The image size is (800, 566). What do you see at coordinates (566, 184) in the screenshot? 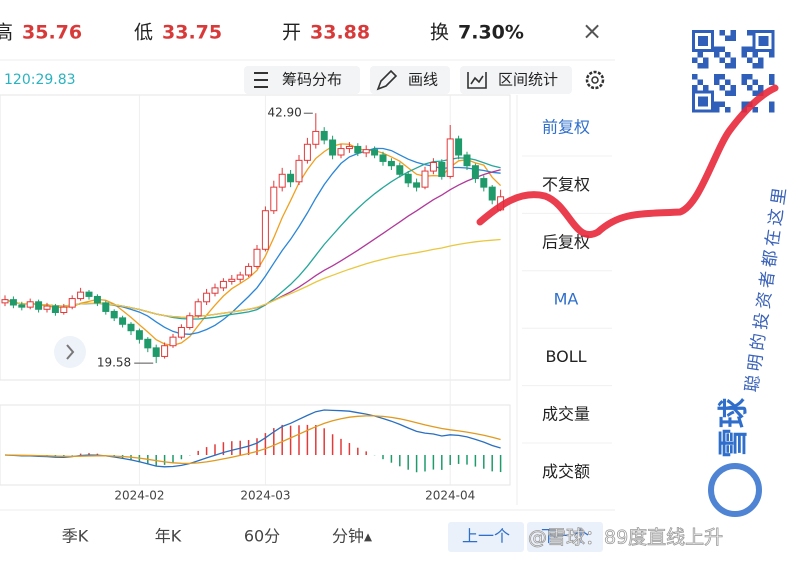
I see `menu-item: 不复权` at bounding box center [566, 184].